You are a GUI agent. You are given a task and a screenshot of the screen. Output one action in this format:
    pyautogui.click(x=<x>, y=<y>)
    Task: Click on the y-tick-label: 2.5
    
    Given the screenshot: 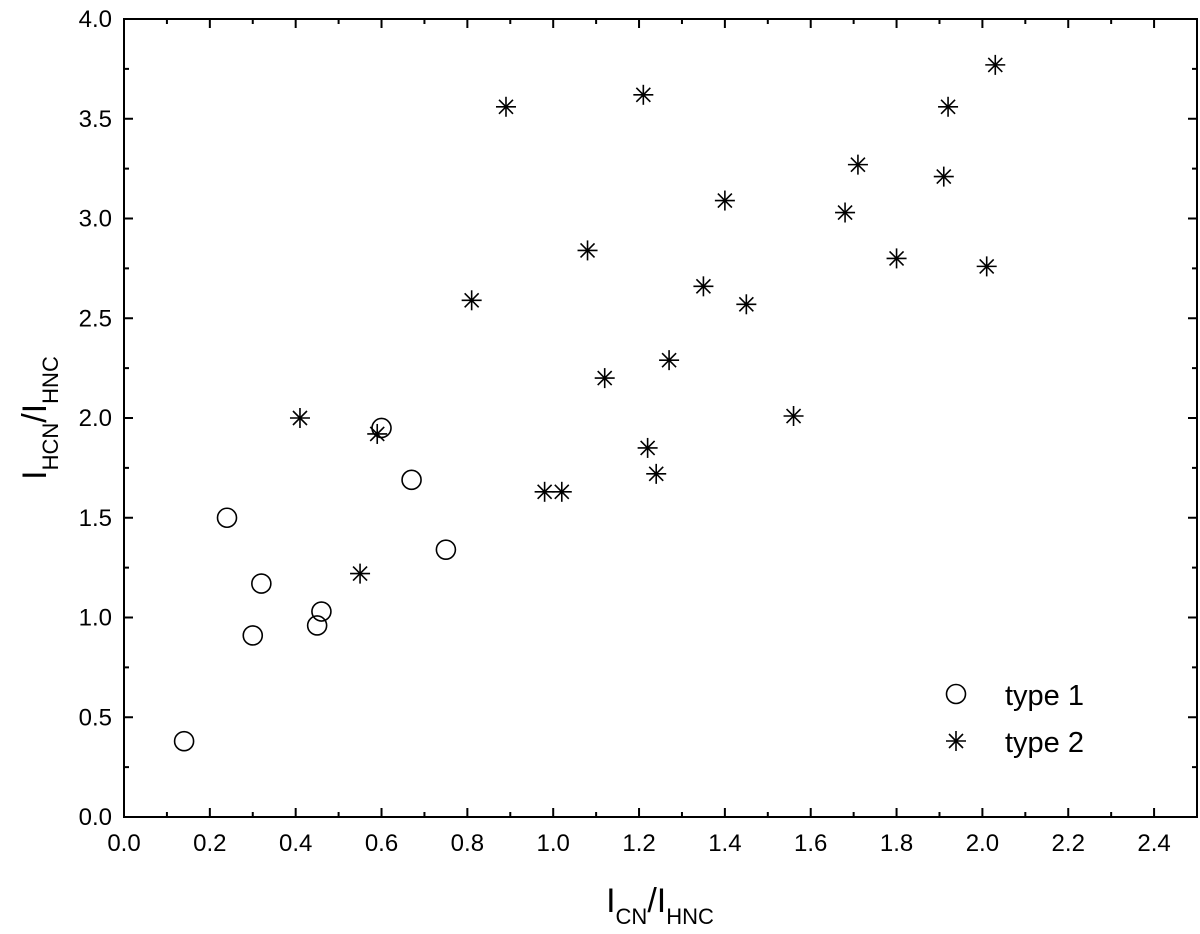 What is the action you would take?
    pyautogui.click(x=95, y=318)
    